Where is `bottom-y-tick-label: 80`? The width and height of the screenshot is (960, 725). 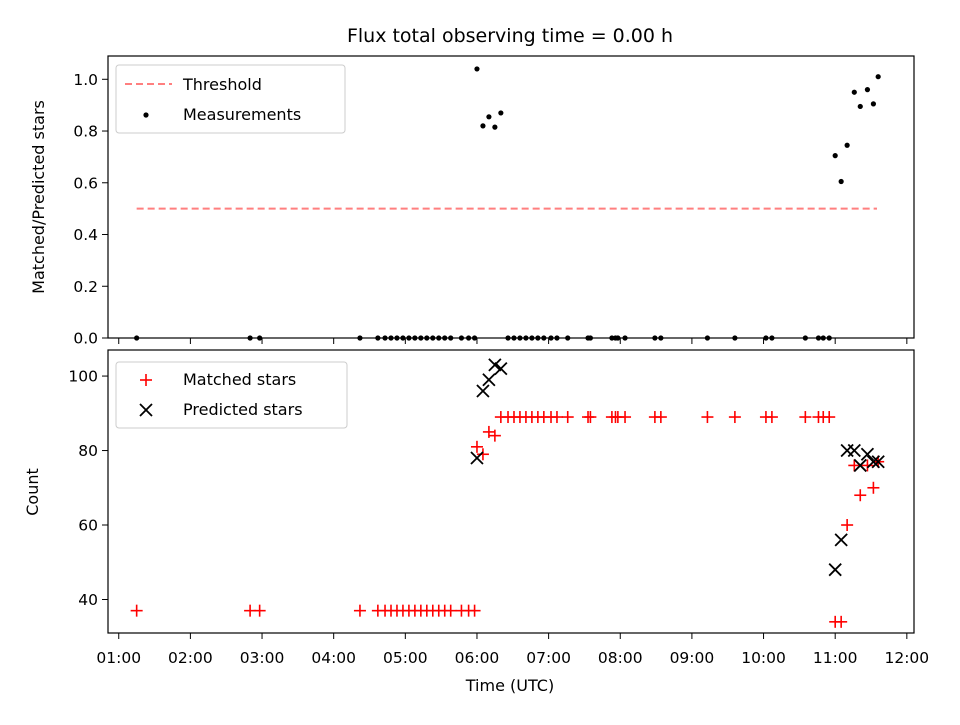
bottom-y-tick-label: 80 is located at coordinates (88, 451).